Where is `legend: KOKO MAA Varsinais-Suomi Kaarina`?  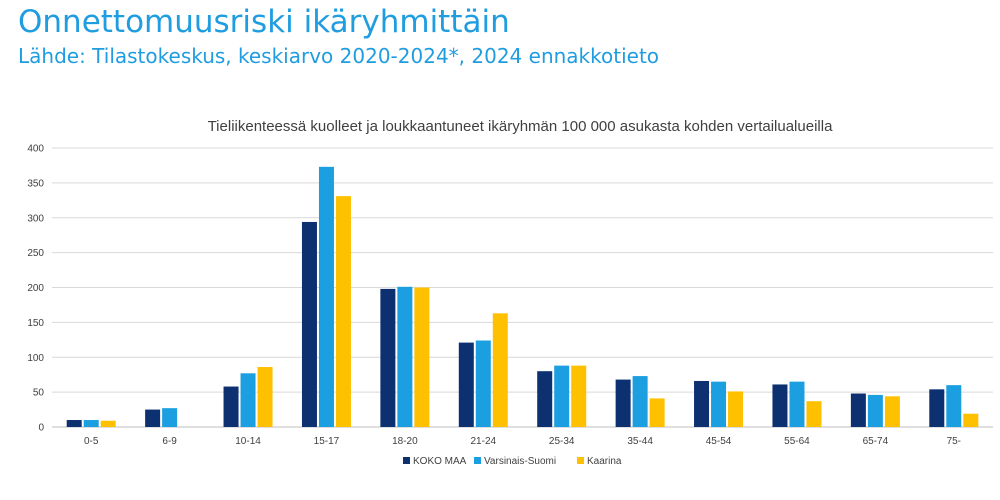
legend: KOKO MAA Varsinais-Suomi Kaarina is located at coordinates (512, 461).